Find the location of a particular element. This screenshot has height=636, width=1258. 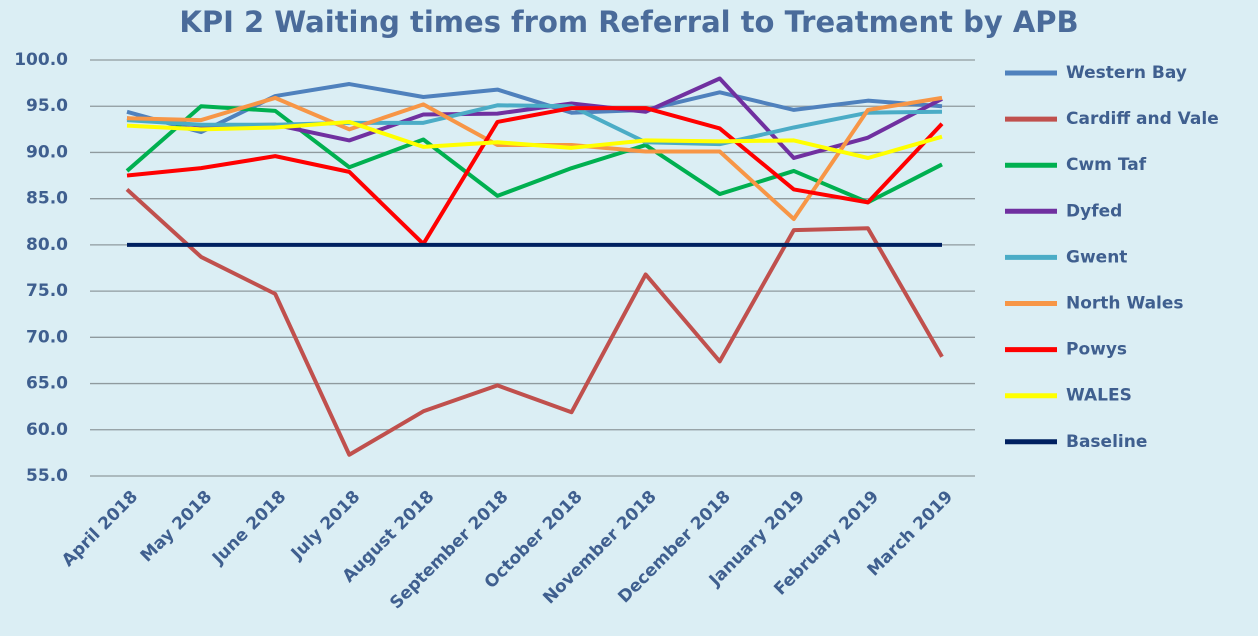

legend-label: Cwm Taf is located at coordinates (1106, 165).